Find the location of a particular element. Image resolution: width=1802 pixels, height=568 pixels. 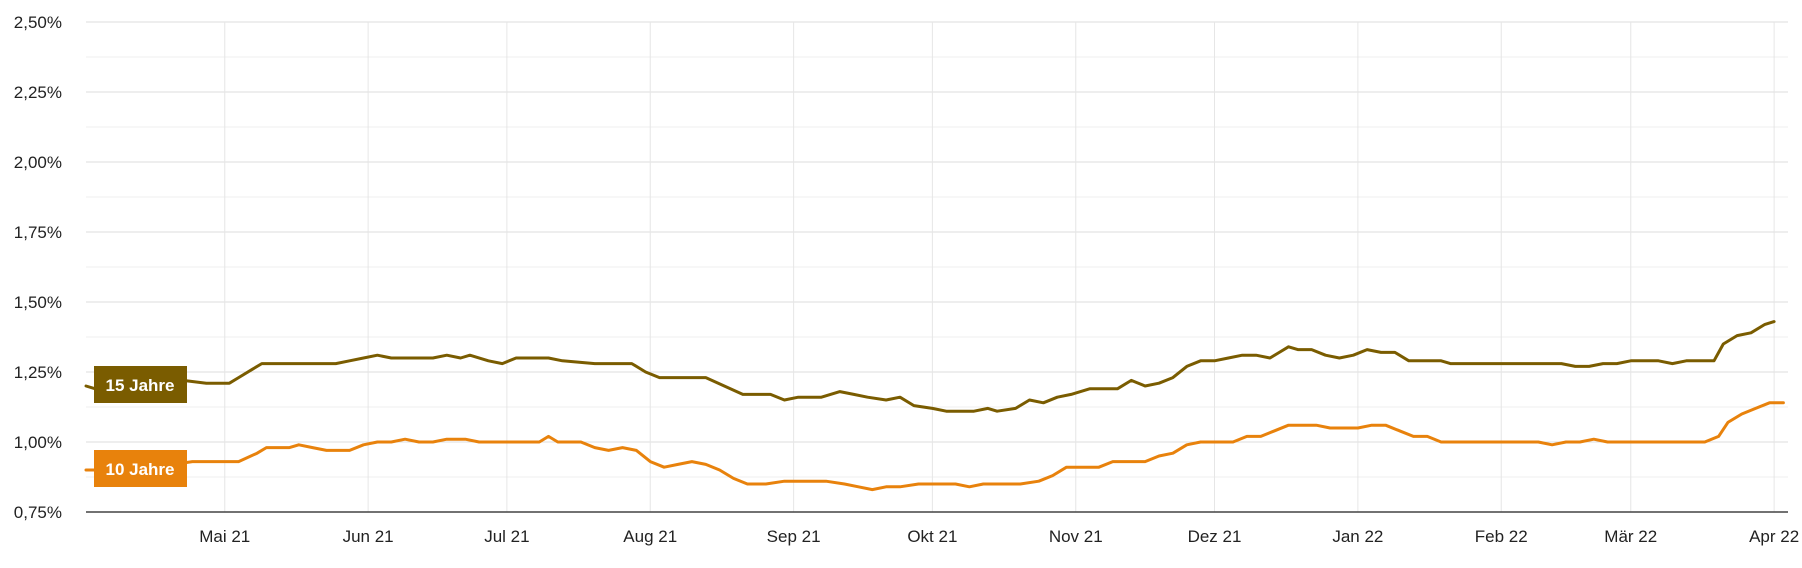

x-tick-label: Nov 21 is located at coordinates (1076, 536).